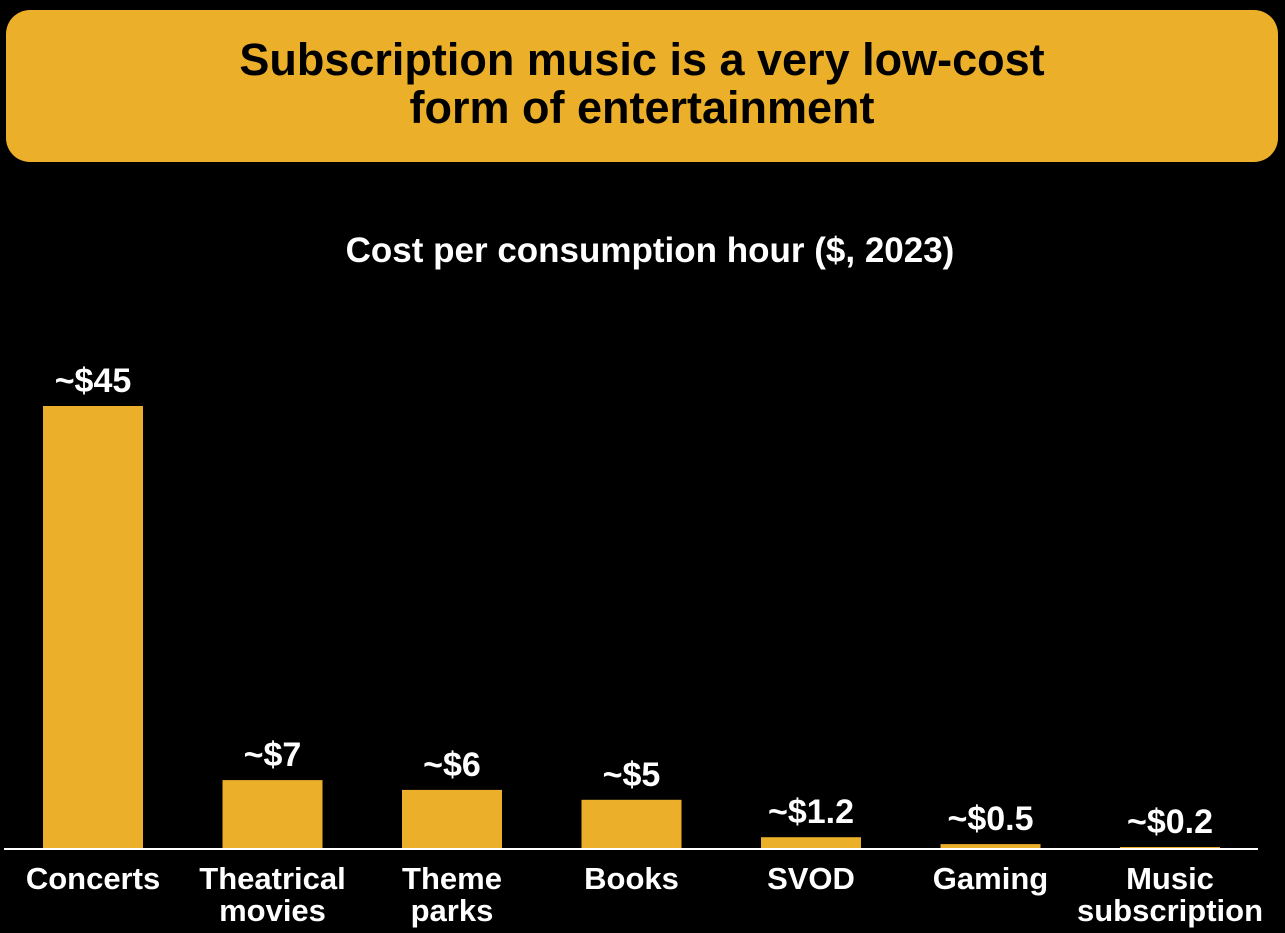  I want to click on category-label-svod: SVOD, so click(811, 878).